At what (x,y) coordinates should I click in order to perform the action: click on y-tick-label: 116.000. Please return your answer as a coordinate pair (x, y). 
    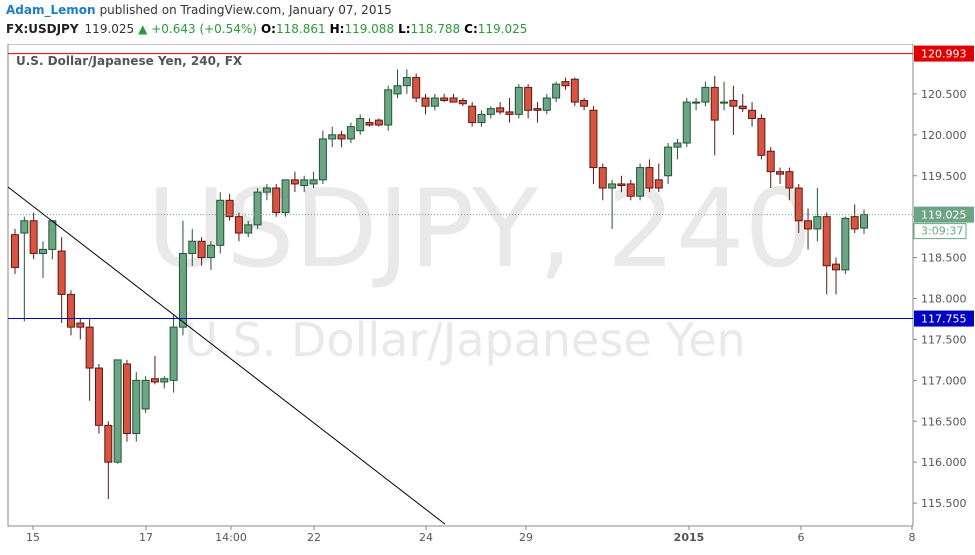
    Looking at the image, I should click on (944, 462).